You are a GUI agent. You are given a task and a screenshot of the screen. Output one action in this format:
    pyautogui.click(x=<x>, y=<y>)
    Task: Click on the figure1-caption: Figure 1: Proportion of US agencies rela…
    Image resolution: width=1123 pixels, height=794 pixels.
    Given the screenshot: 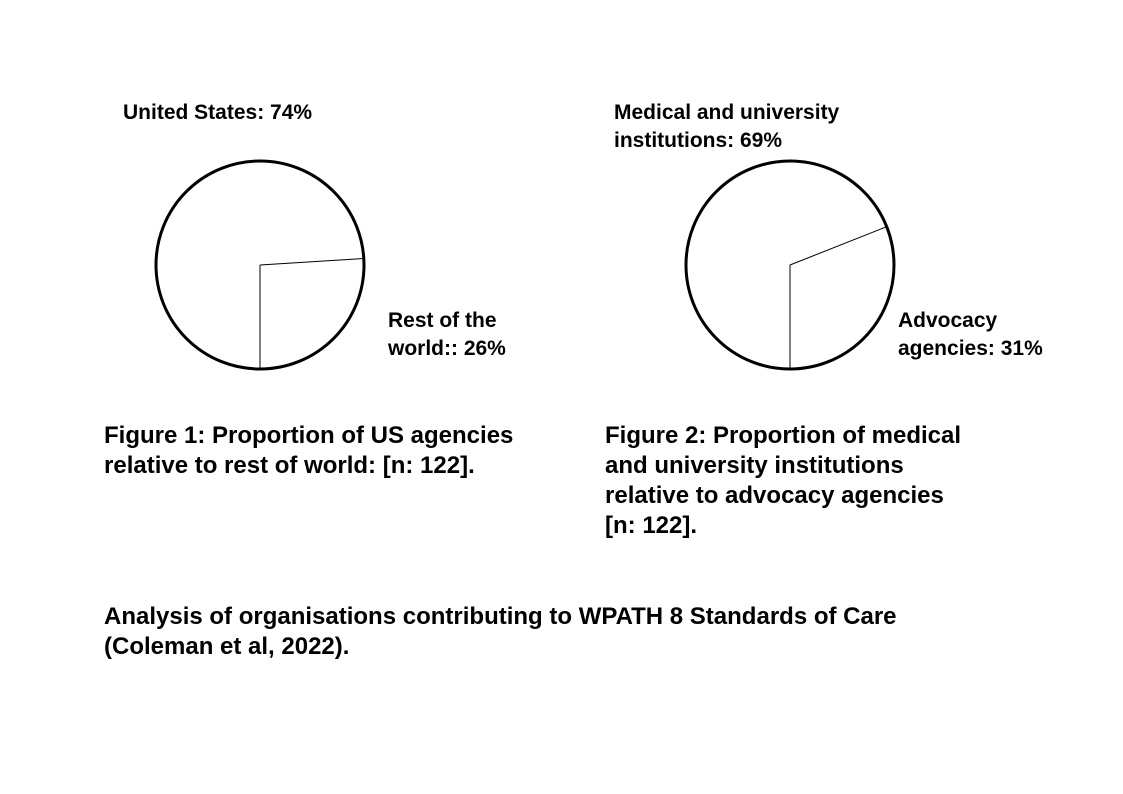 What is the action you would take?
    pyautogui.click(x=309, y=450)
    